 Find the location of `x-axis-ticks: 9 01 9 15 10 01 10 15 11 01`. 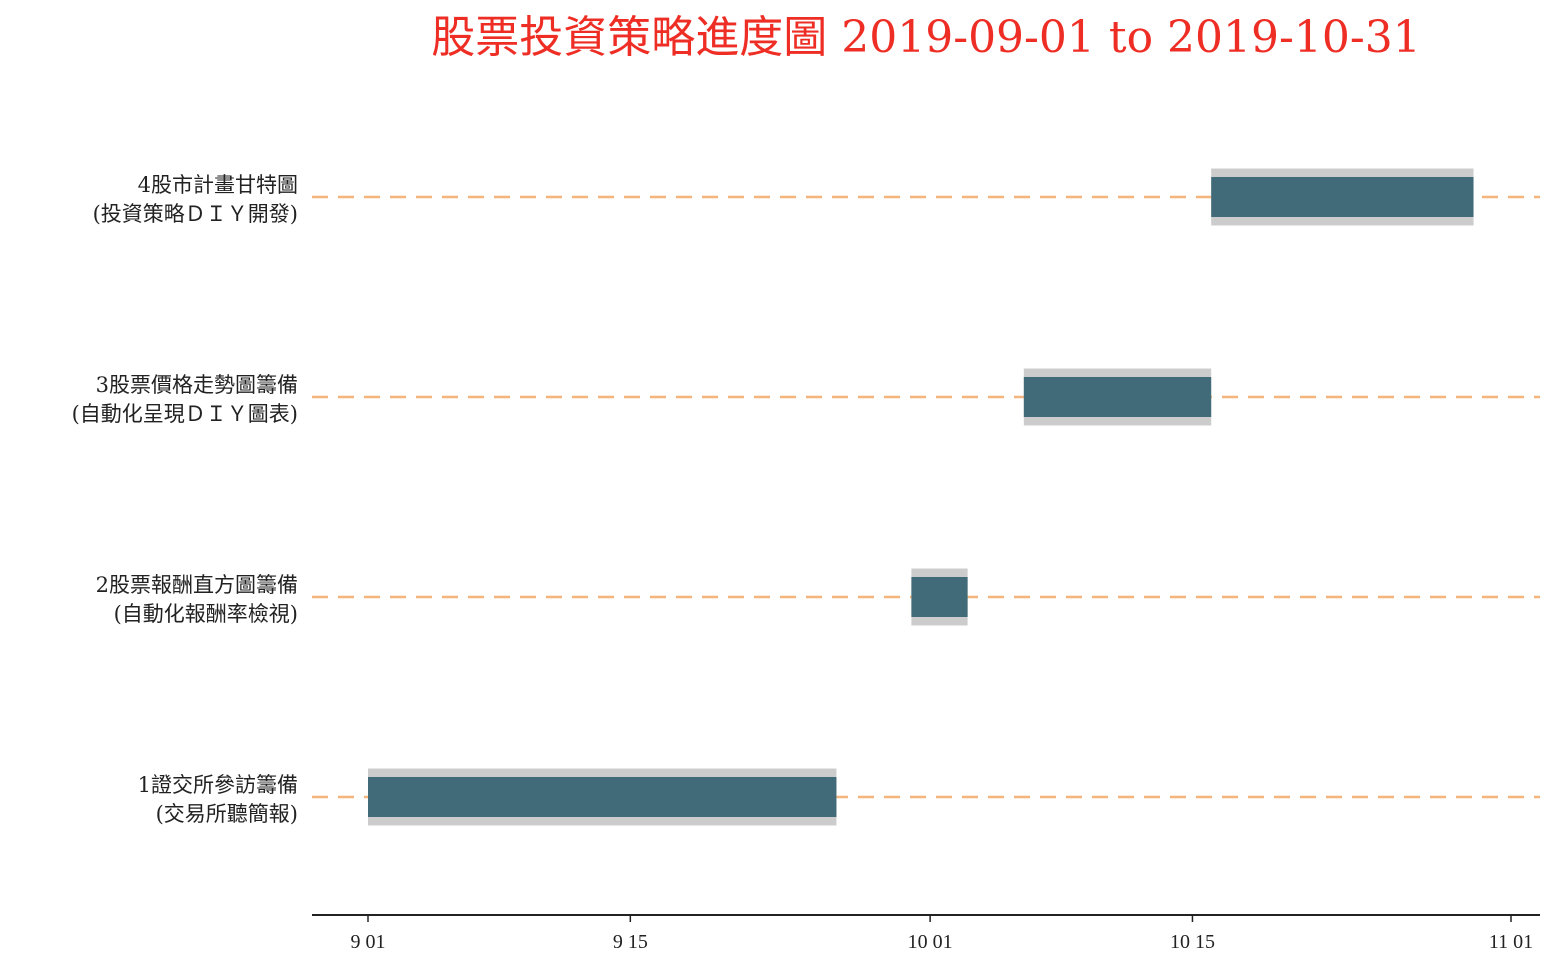

x-axis-ticks: 9 01 9 15 10 01 10 15 11 01 is located at coordinates (942, 934).